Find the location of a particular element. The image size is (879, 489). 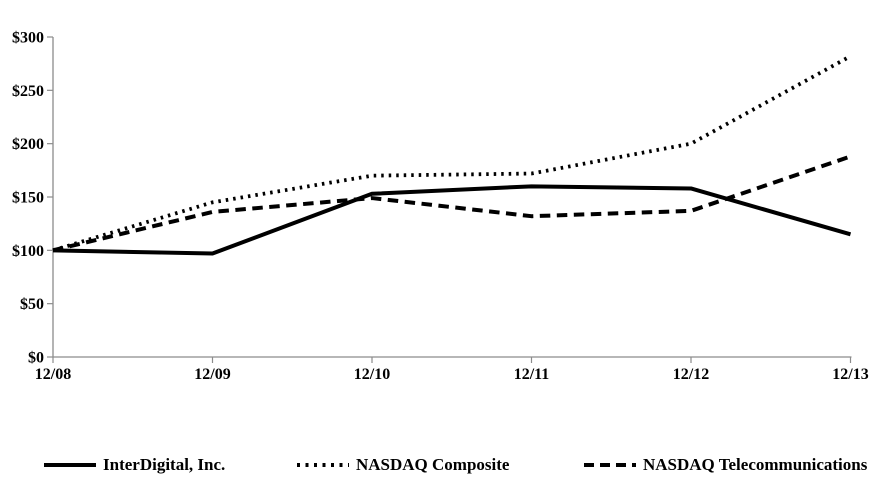

y-tick-label: $50 is located at coordinates (32, 304).